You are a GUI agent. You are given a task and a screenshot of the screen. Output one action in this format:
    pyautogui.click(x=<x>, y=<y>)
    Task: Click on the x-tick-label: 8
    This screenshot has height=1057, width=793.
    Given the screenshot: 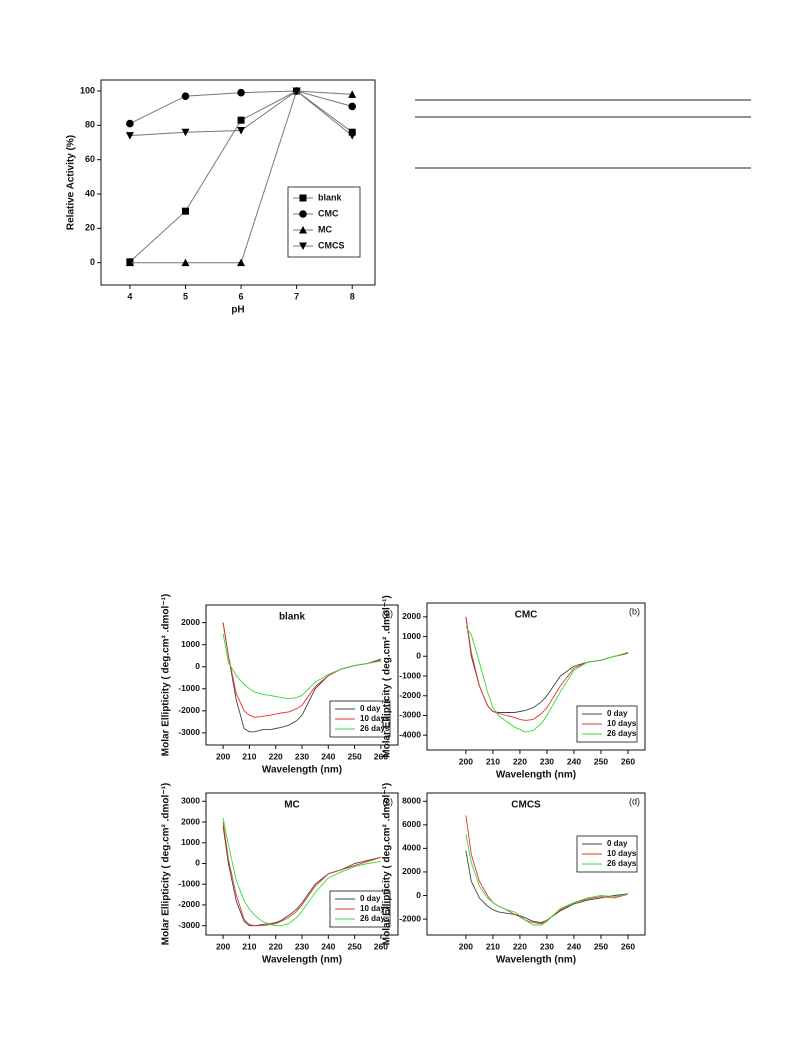 What is the action you would take?
    pyautogui.click(x=352, y=296)
    